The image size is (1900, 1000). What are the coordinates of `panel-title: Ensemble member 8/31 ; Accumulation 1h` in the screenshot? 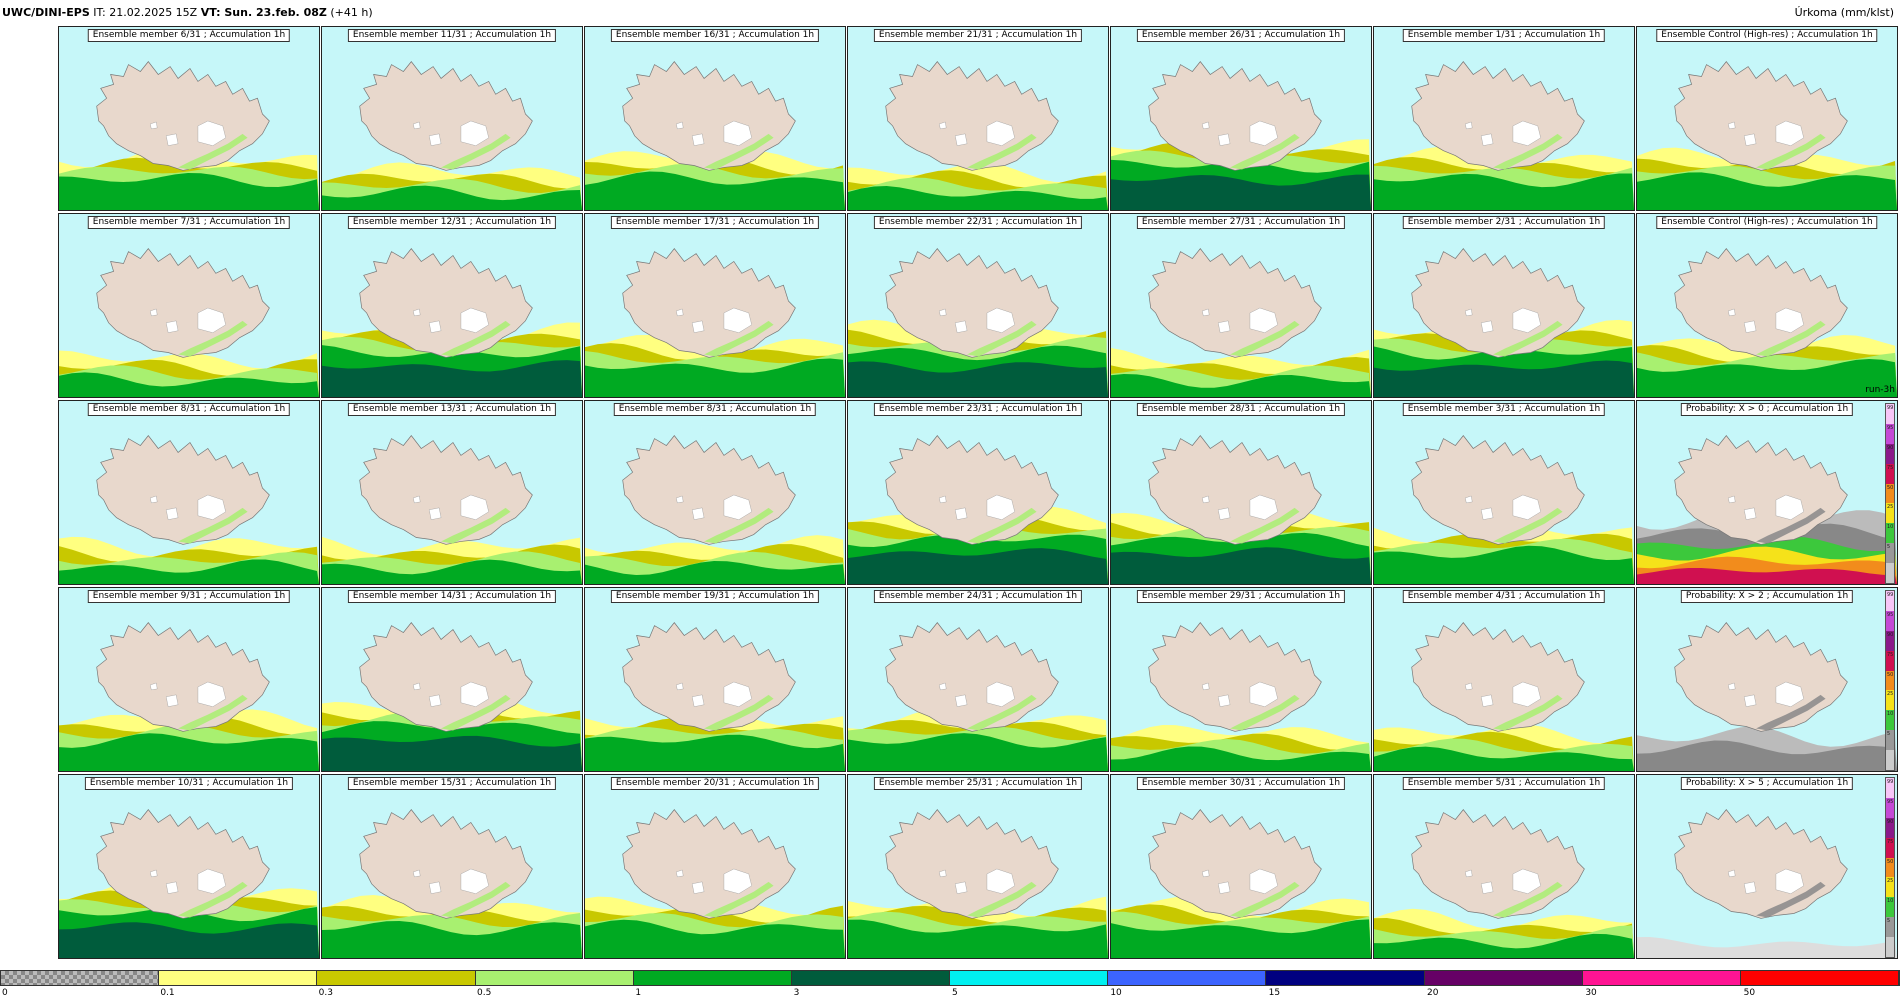 It's located at (715, 409).